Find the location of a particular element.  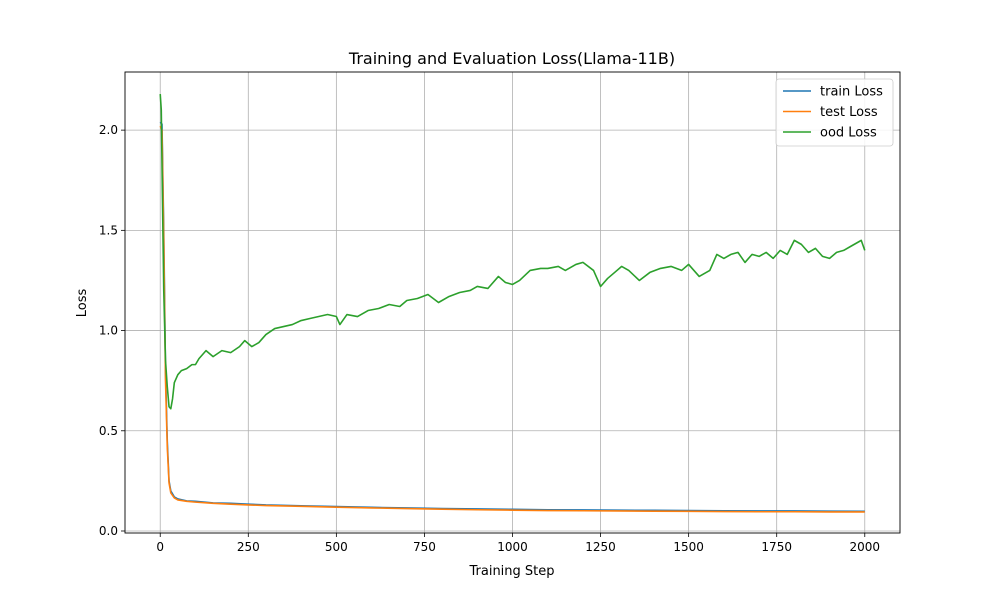

legend: train Loss test Loss ood Loss is located at coordinates (834, 112).